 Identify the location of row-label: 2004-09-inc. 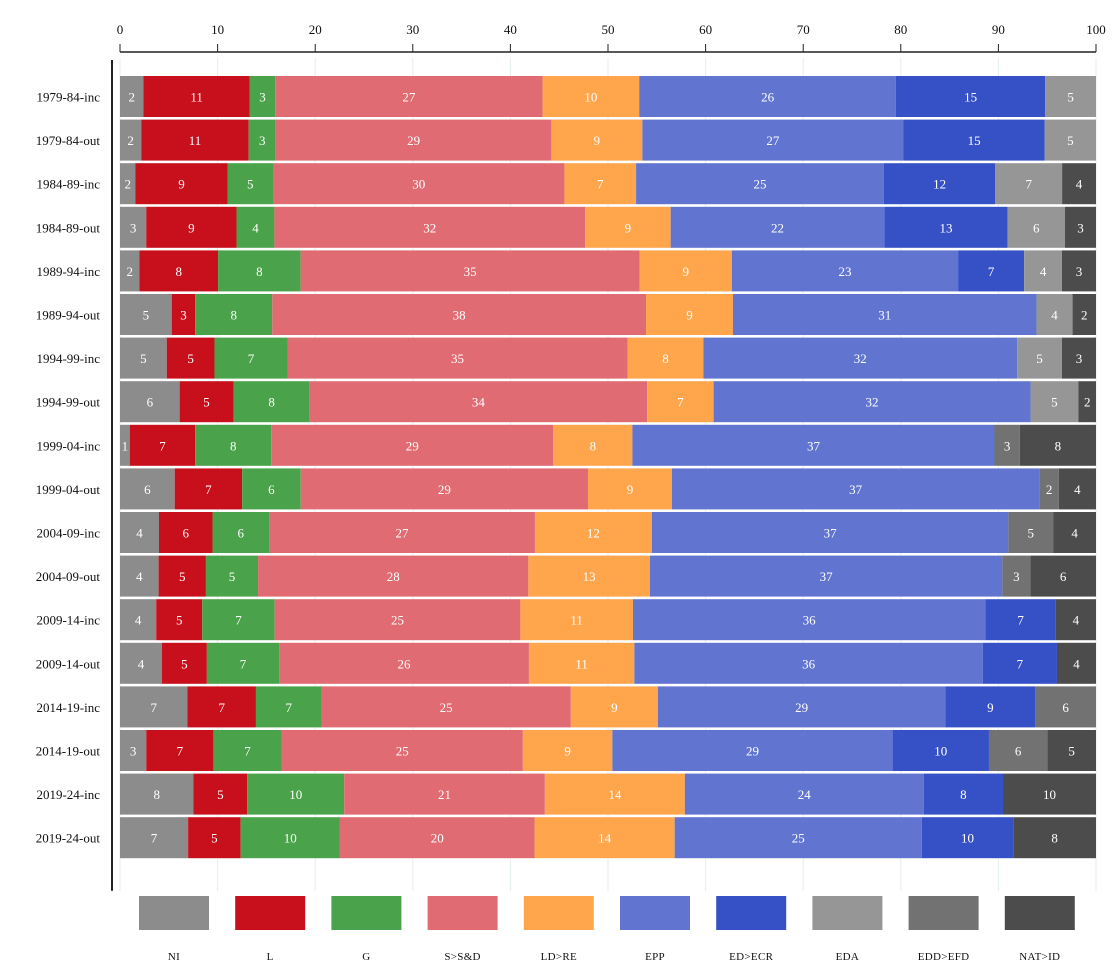
(68, 533).